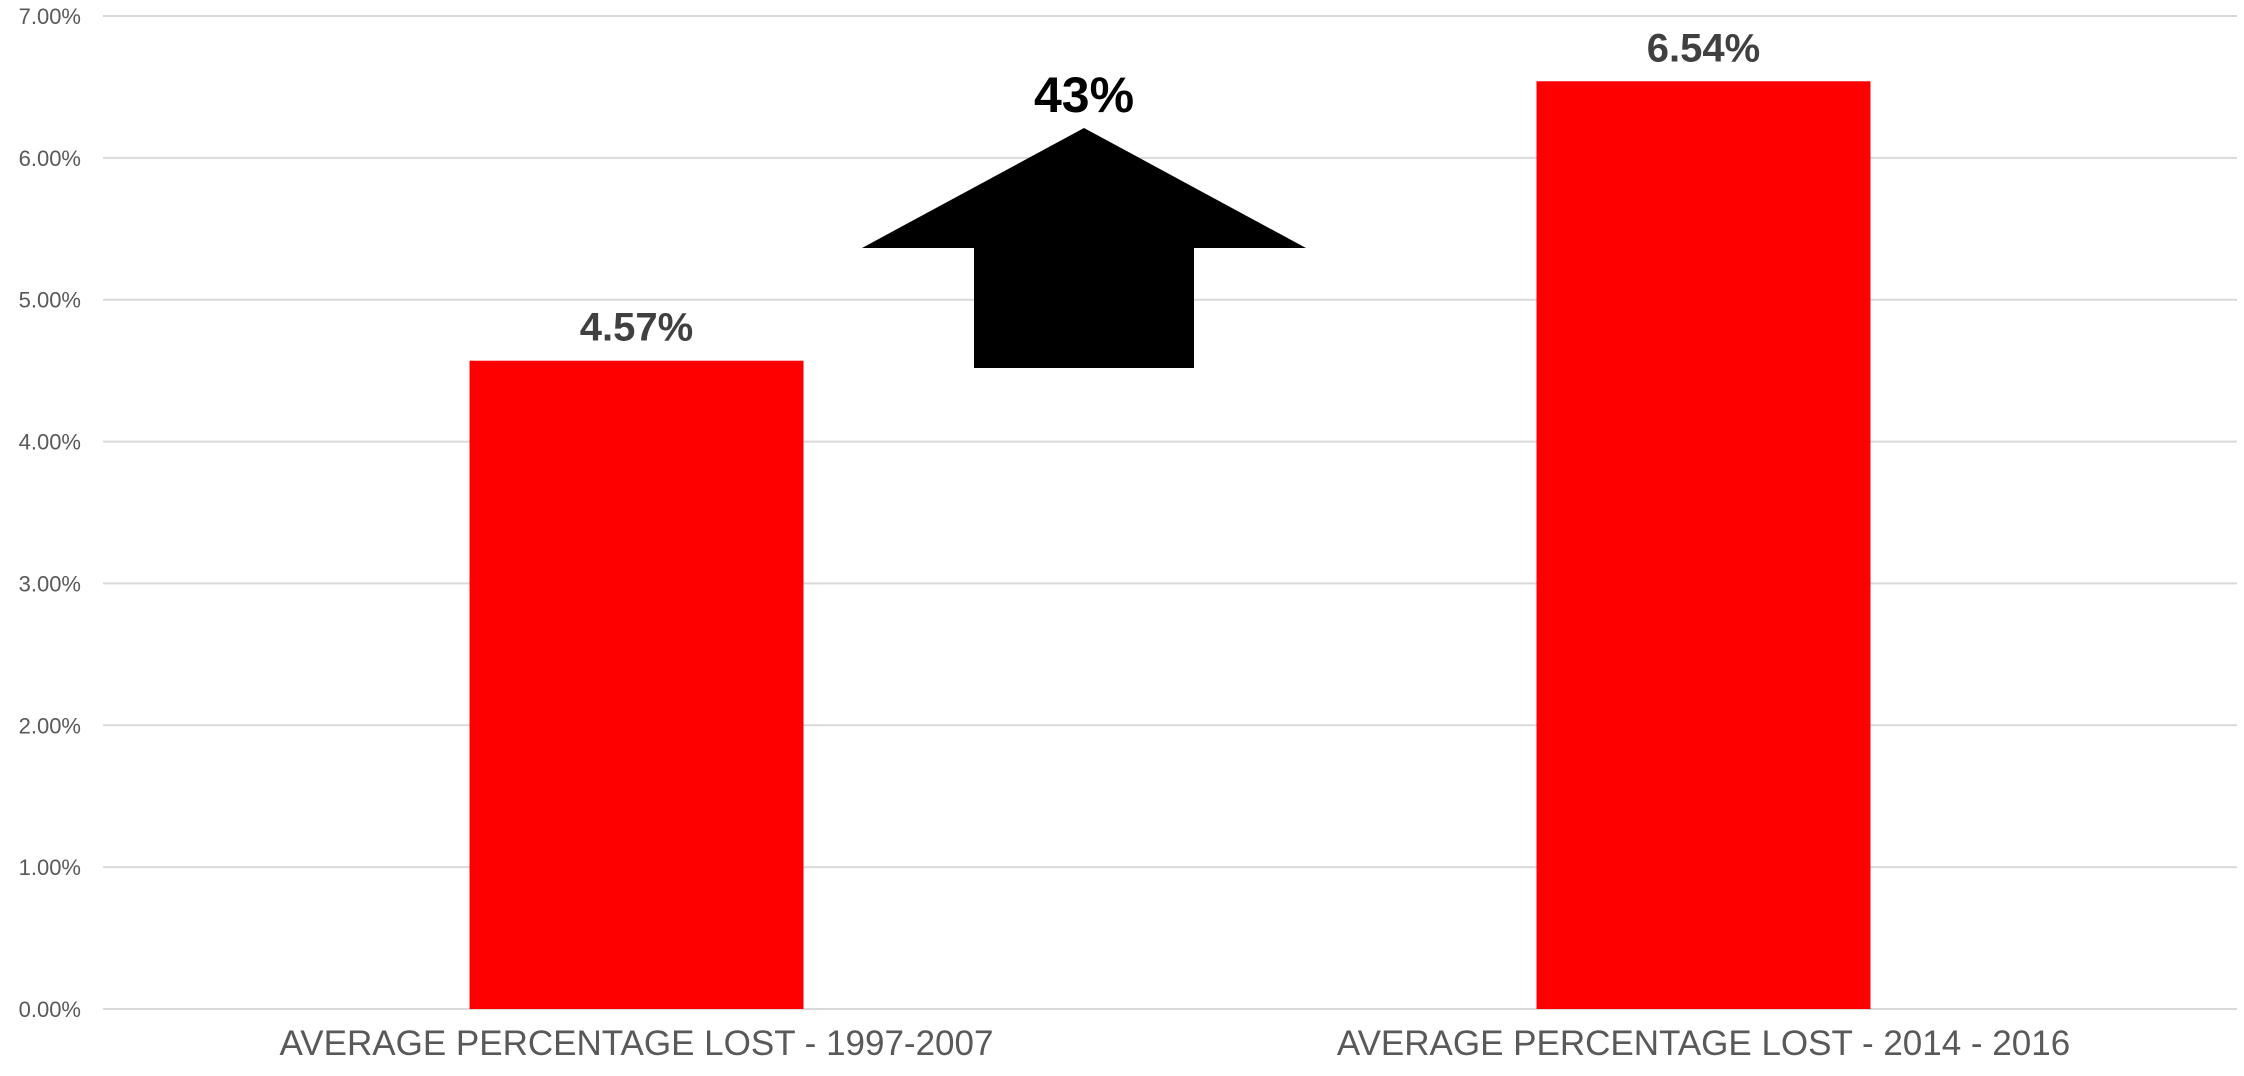  I want to click on y-tick-label: 5.00%, so click(50, 300).